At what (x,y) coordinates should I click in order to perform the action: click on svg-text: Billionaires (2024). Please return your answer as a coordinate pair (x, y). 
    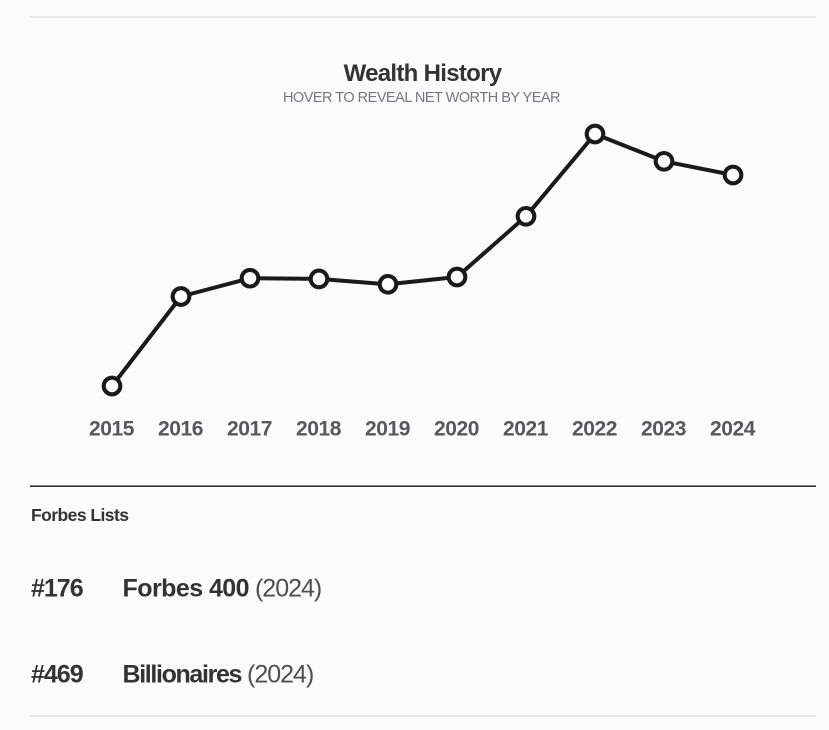
    Looking at the image, I should click on (218, 674).